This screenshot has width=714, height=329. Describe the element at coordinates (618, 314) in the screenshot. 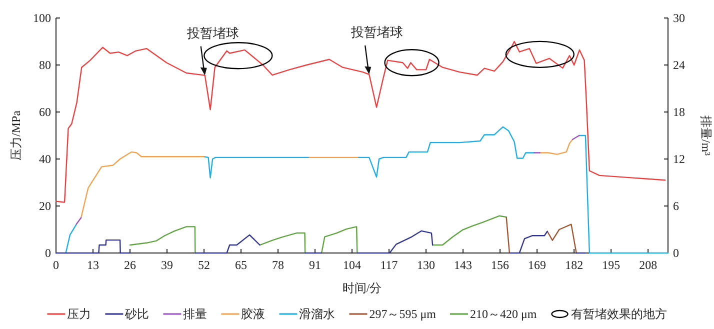

I see `text: 有暂堵效果的地方` at that location.